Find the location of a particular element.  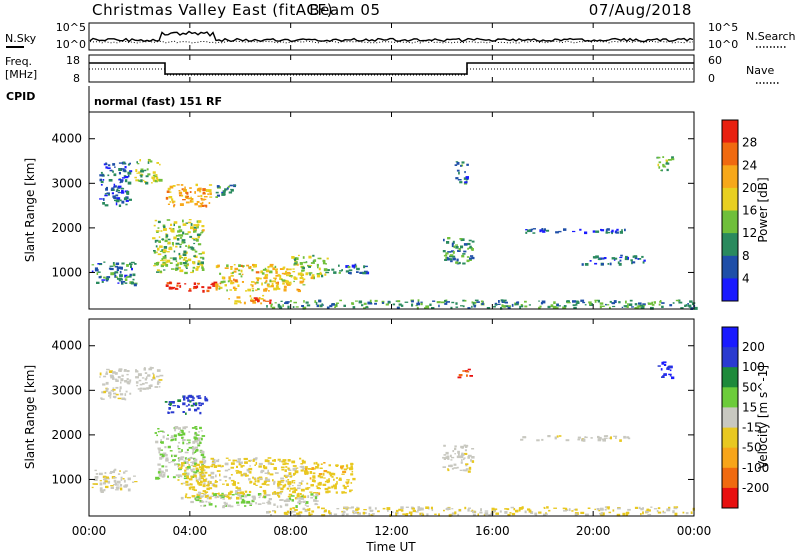

nave-series is located at coordinates (391, 72).